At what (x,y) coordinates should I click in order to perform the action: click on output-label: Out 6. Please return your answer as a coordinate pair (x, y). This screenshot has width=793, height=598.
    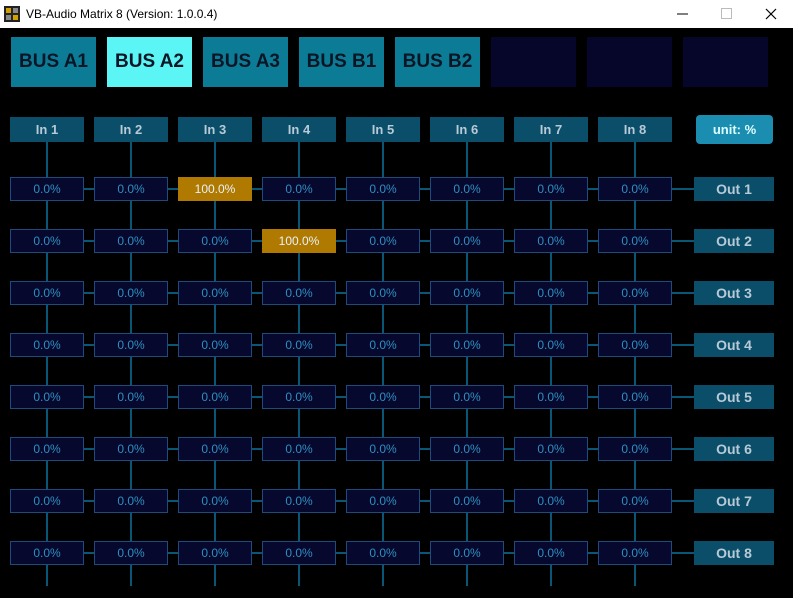
    Looking at the image, I should click on (734, 449).